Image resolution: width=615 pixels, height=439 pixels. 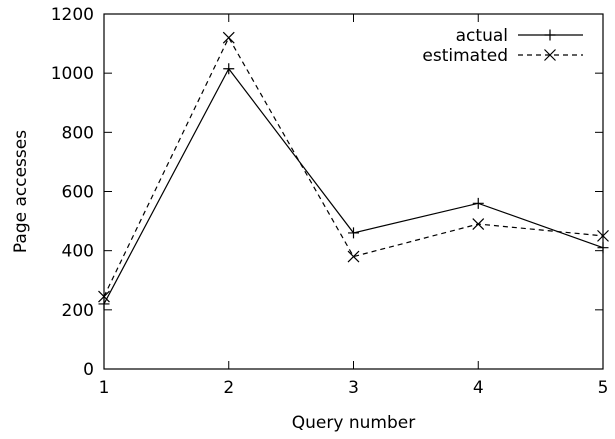 What do you see at coordinates (465, 56) in the screenshot?
I see `legend-label-estimated: estimated` at bounding box center [465, 56].